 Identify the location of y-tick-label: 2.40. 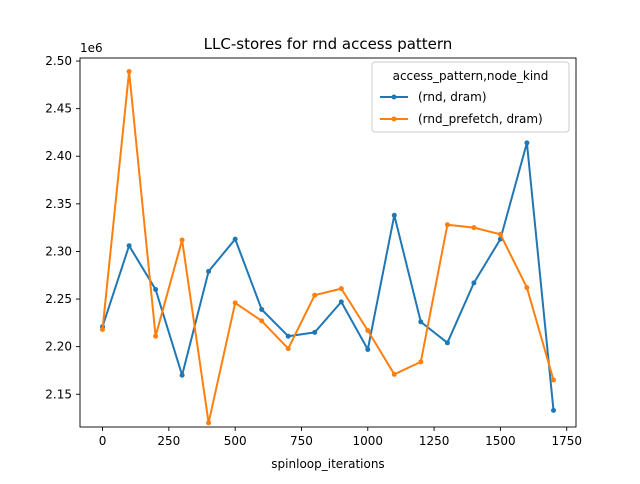
(58, 156).